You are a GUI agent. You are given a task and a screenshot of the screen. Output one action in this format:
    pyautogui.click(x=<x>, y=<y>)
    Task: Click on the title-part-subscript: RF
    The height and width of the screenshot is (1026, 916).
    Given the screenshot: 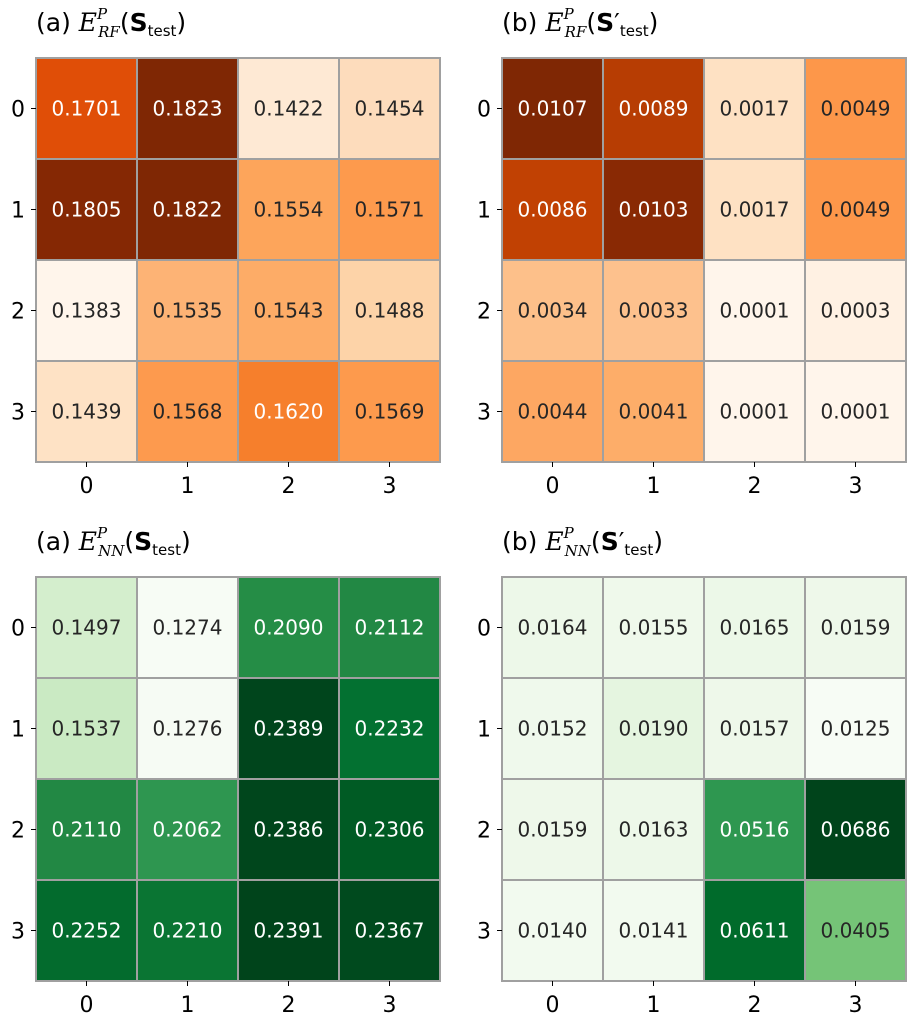 What is the action you would take?
    pyautogui.click(x=108, y=32)
    